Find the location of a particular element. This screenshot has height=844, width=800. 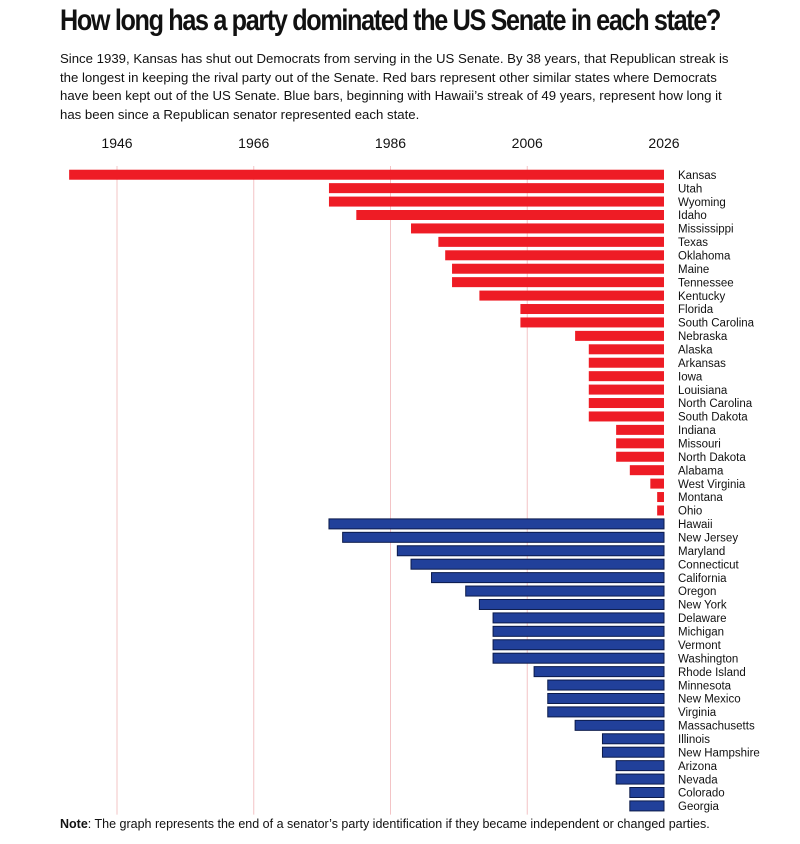

state-label: New Mexico is located at coordinates (709, 700).